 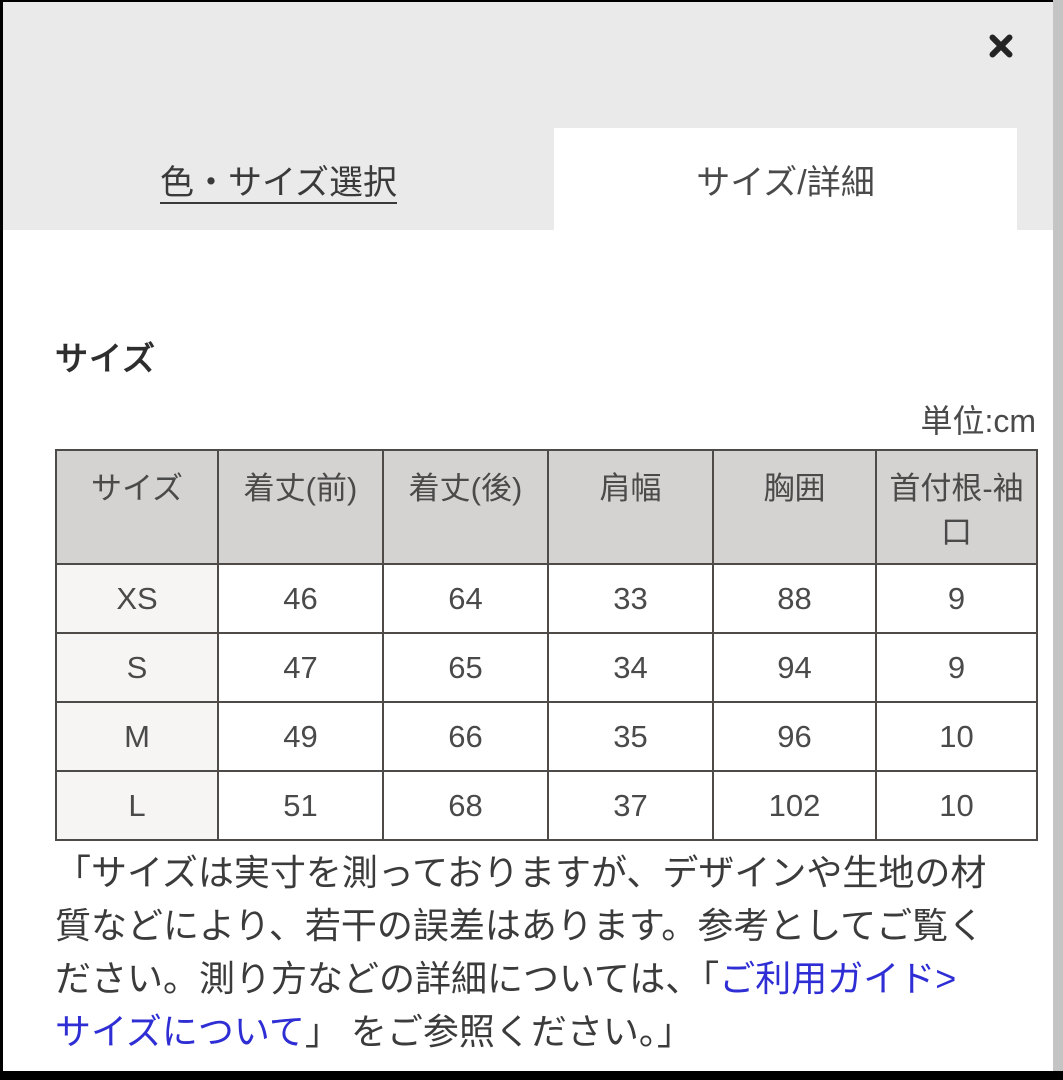 I want to click on cell-value: 68, so click(x=465, y=805).